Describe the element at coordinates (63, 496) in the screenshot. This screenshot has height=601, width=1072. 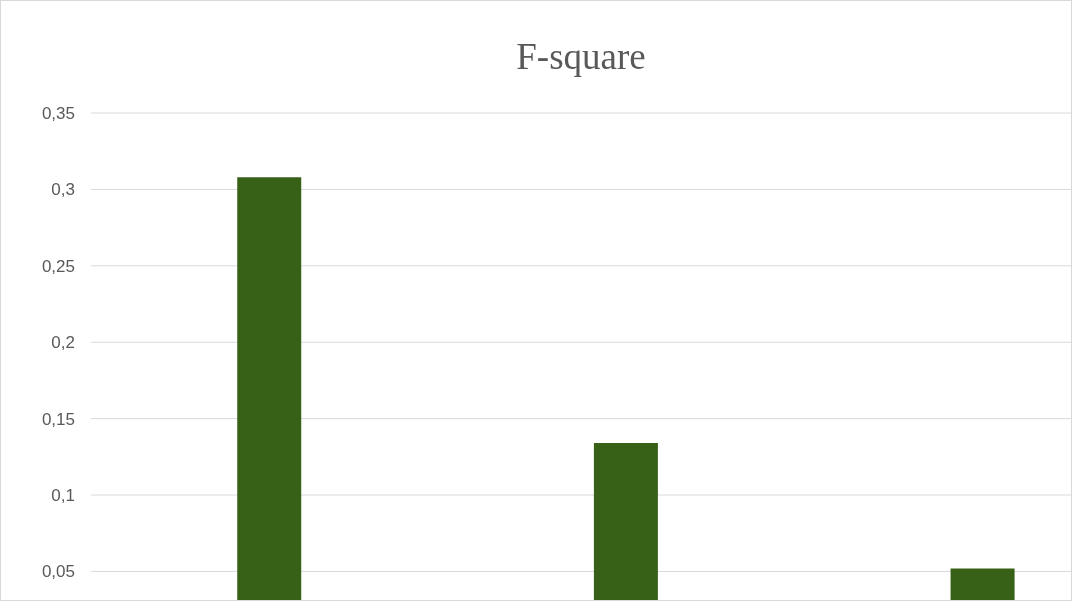
I see `y-tick-label: 0,1` at that location.